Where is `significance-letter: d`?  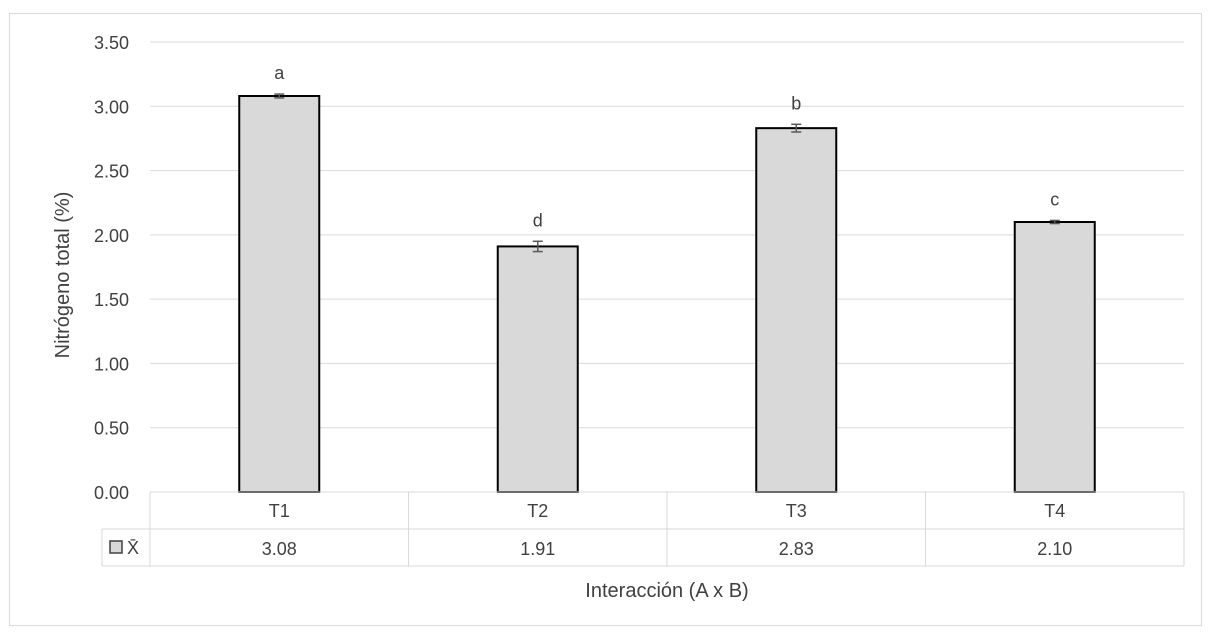
significance-letter: d is located at coordinates (538, 220).